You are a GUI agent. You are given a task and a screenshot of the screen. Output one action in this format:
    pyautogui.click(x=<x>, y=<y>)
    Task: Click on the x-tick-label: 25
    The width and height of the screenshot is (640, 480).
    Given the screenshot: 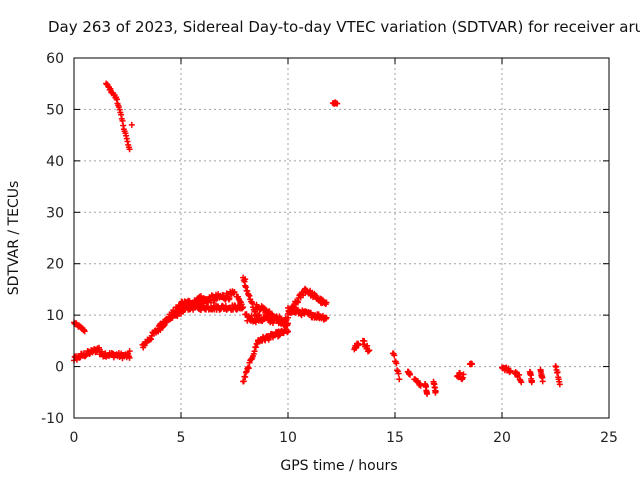 What is the action you would take?
    pyautogui.click(x=609, y=438)
    